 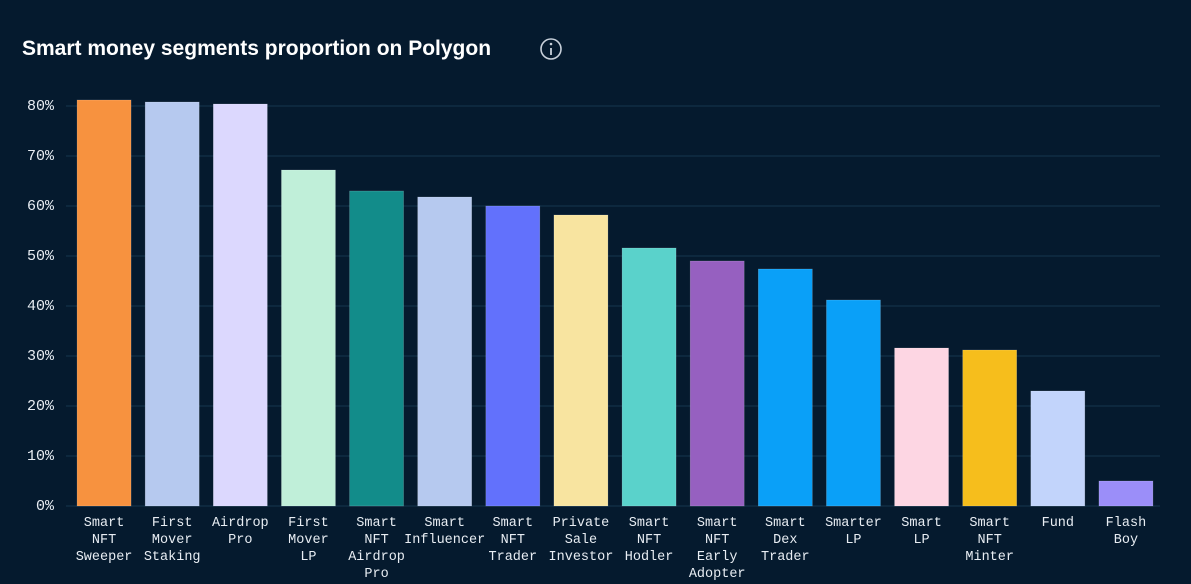 I want to click on x-tick-label: Smart Dex Trader, so click(x=785, y=540).